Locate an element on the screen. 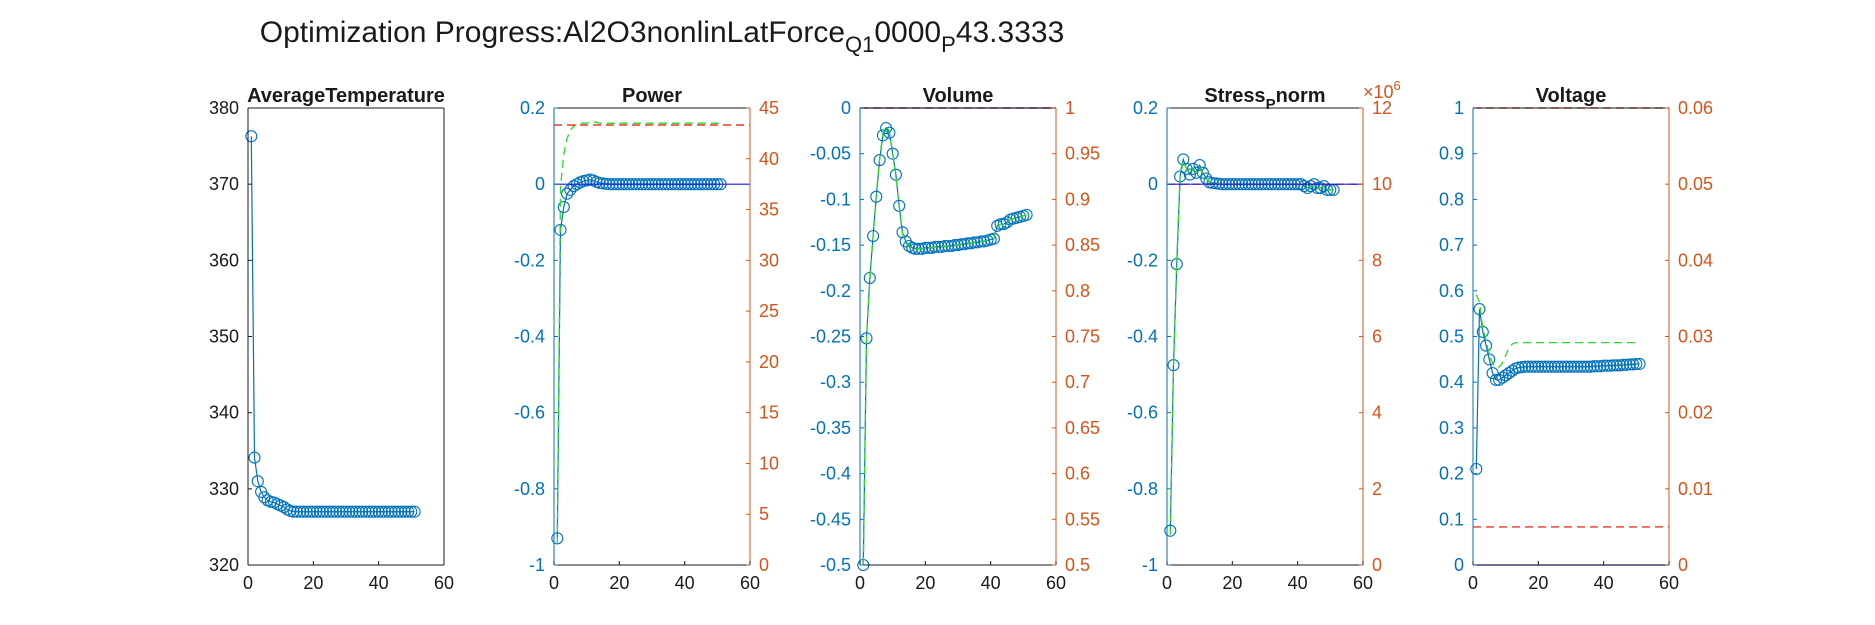 The image size is (1875, 625). y2-tick-label: 0.95 is located at coordinates (1082, 154).